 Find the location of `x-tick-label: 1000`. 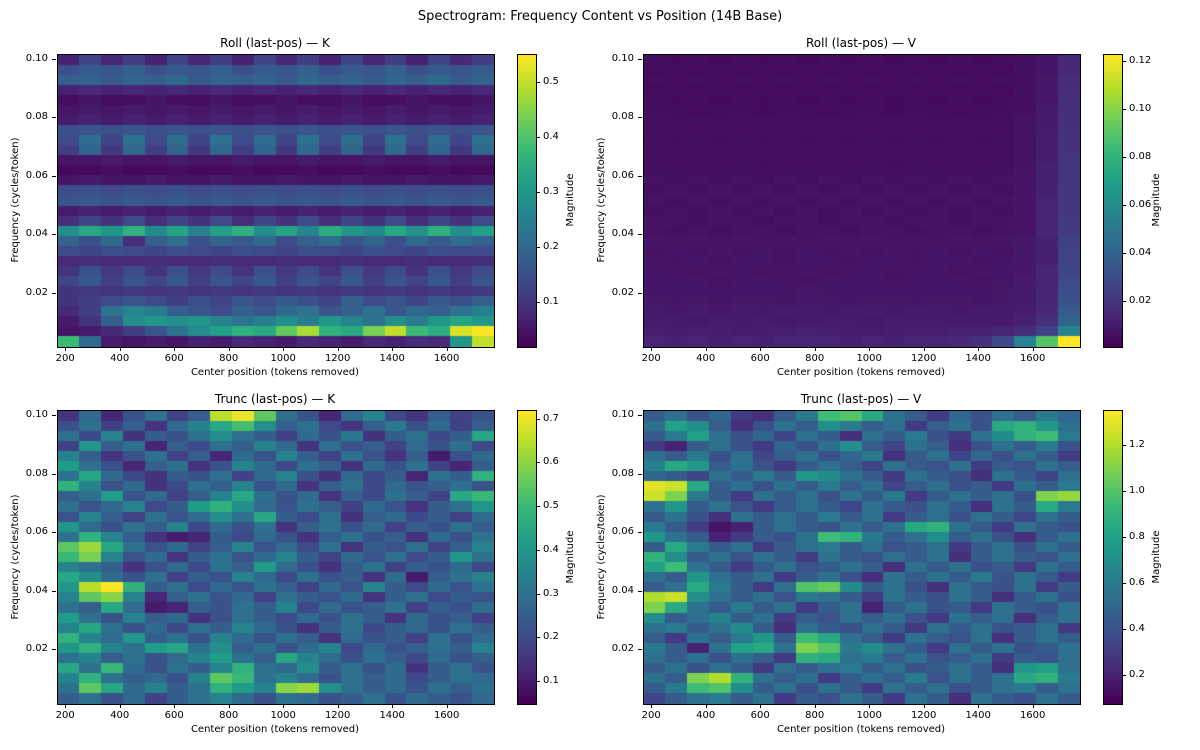

x-tick-label: 1000 is located at coordinates (283, 358).